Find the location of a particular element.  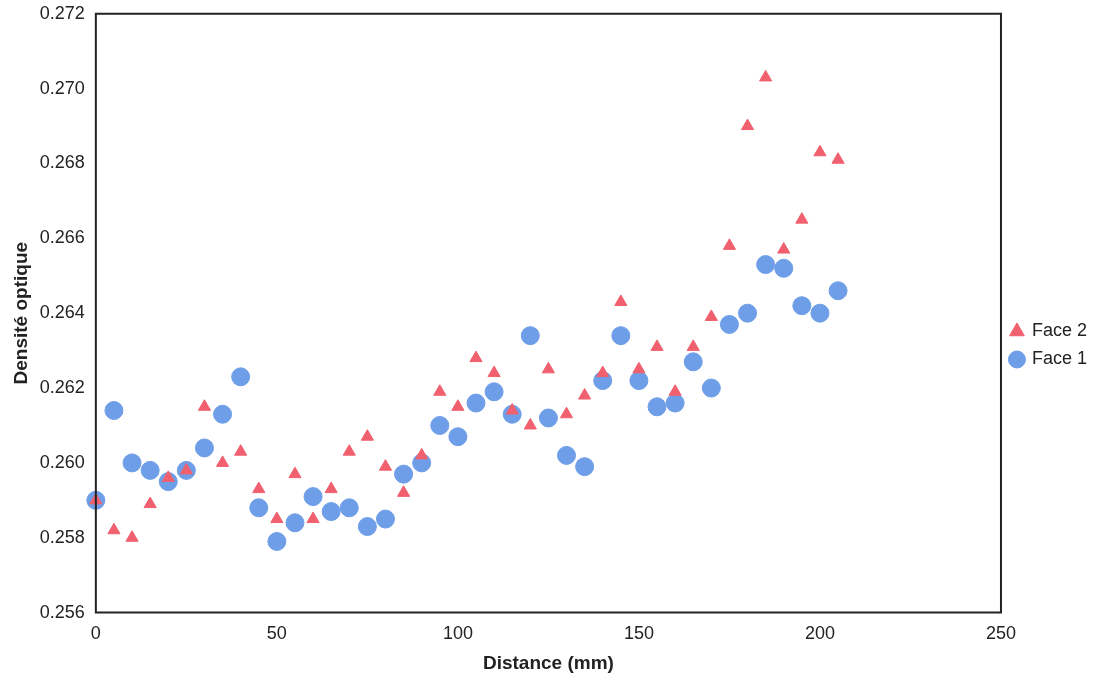

y-axis-title: Densité optique is located at coordinates (20, 313).